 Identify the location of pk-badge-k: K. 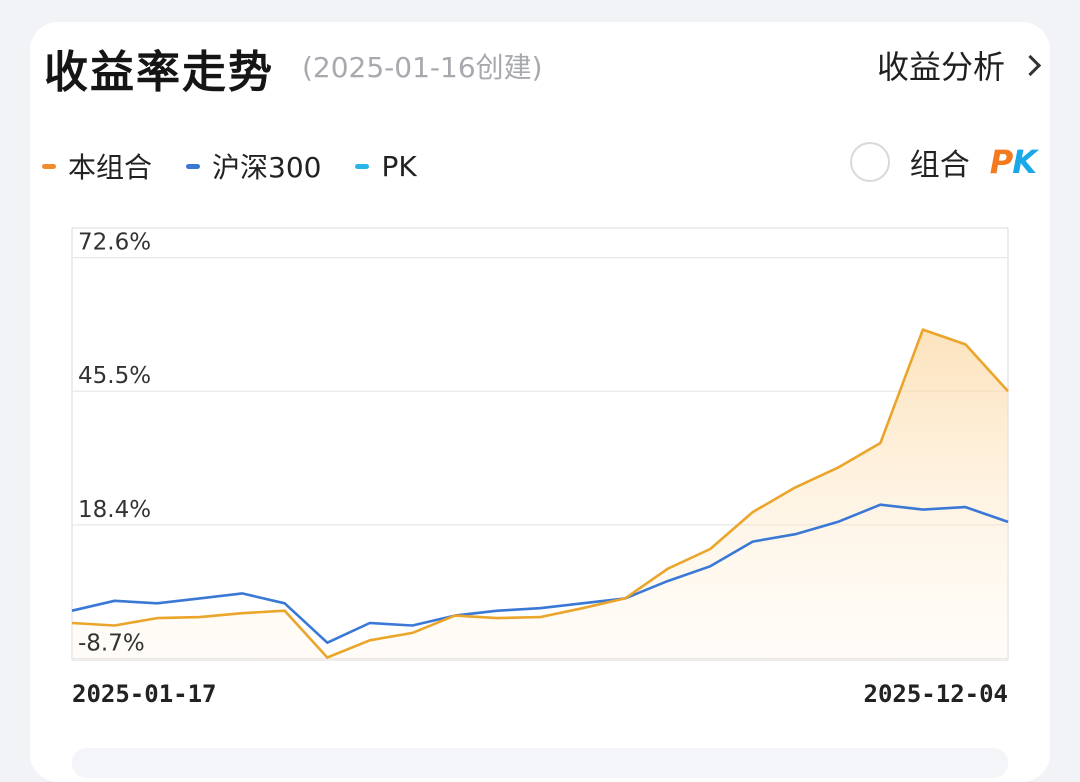
(1024, 162).